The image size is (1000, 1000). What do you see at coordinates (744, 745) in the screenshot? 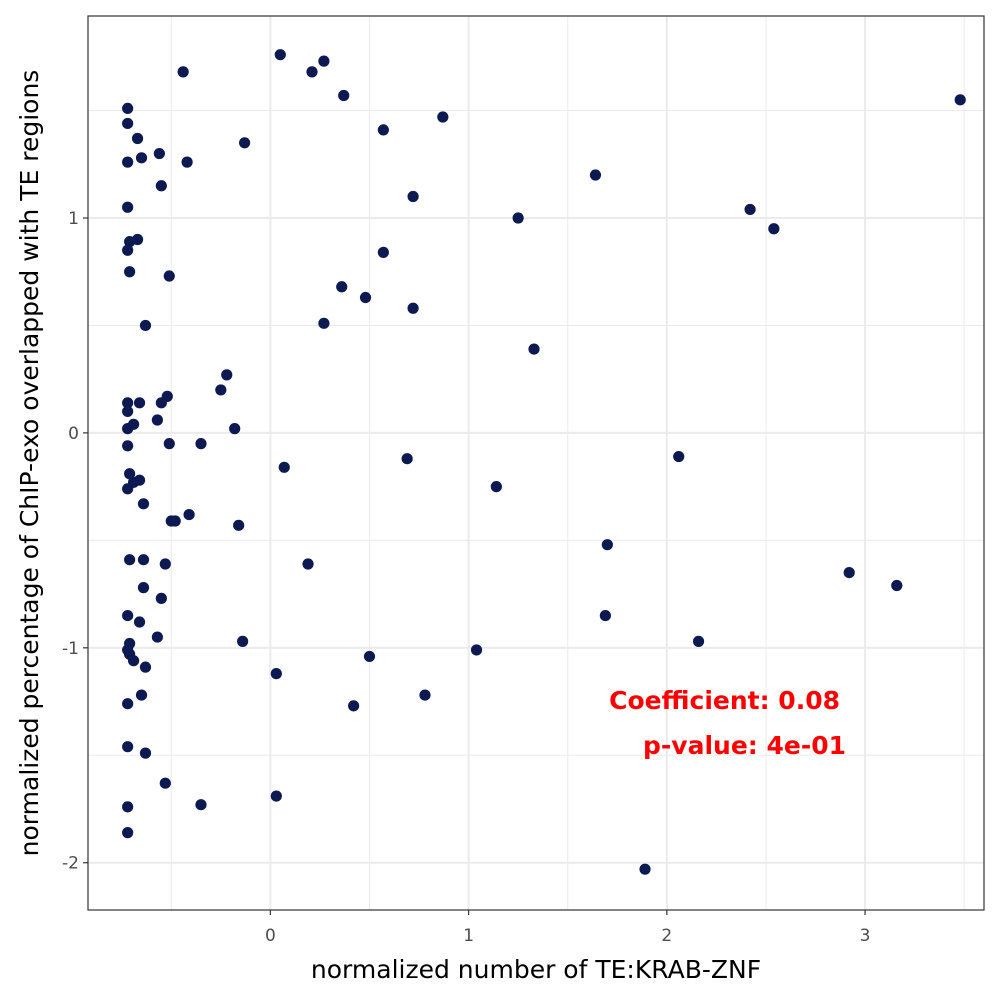
I see `p-value-annotation: p-value: 4e-01` at bounding box center [744, 745].